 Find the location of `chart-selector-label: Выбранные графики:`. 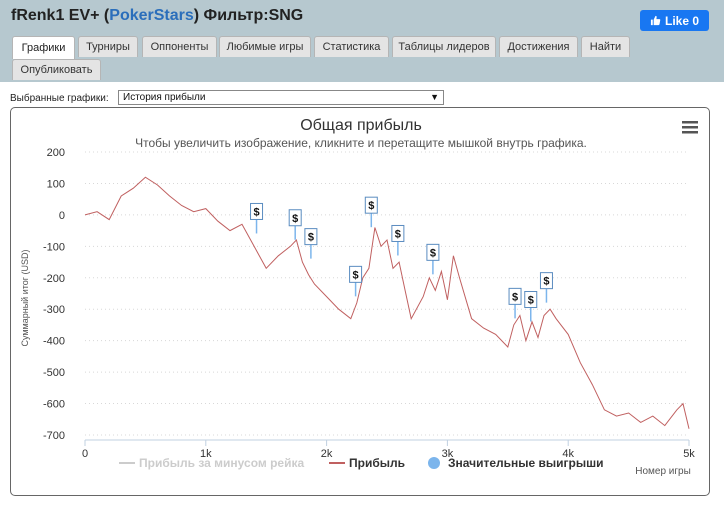

chart-selector-label: Выбранные графики: is located at coordinates (59, 98).